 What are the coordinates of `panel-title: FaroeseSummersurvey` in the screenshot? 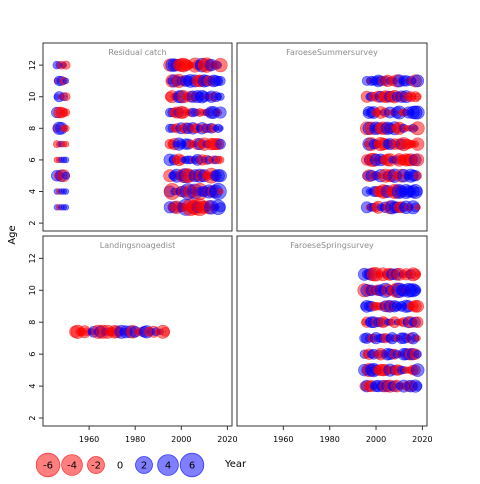 It's located at (332, 52).